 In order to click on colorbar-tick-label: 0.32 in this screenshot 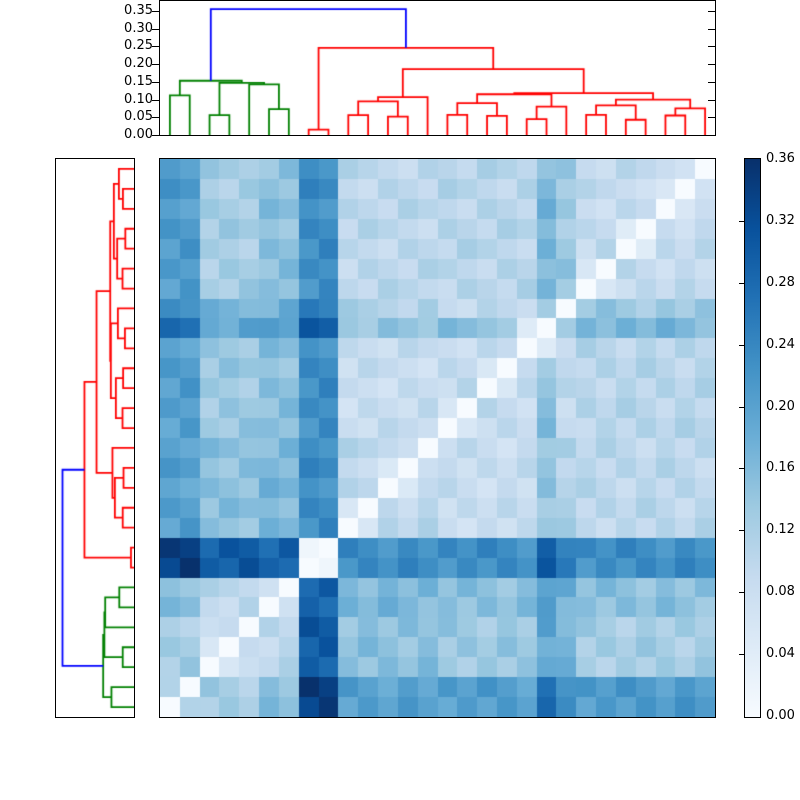, I will do `click(780, 220)`.